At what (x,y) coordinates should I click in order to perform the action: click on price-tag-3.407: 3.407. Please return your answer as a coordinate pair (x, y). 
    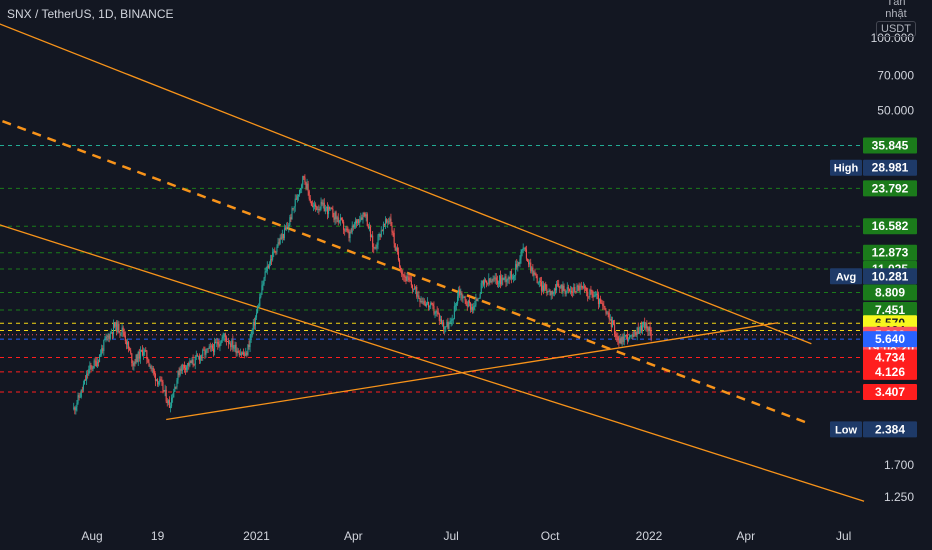
    Looking at the image, I should click on (890, 391).